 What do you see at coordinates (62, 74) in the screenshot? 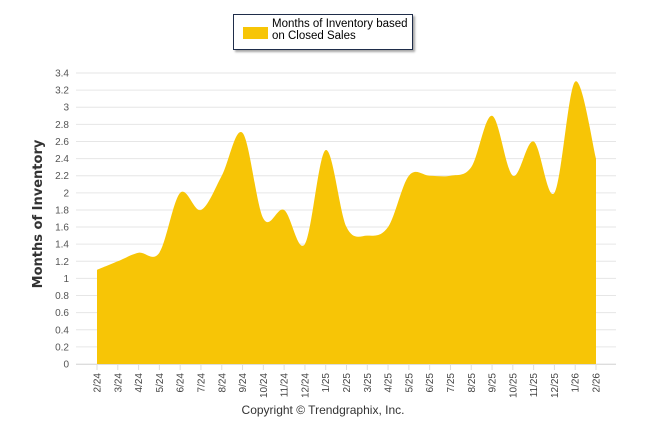
I see `y-tick-label: 3.4` at bounding box center [62, 74].